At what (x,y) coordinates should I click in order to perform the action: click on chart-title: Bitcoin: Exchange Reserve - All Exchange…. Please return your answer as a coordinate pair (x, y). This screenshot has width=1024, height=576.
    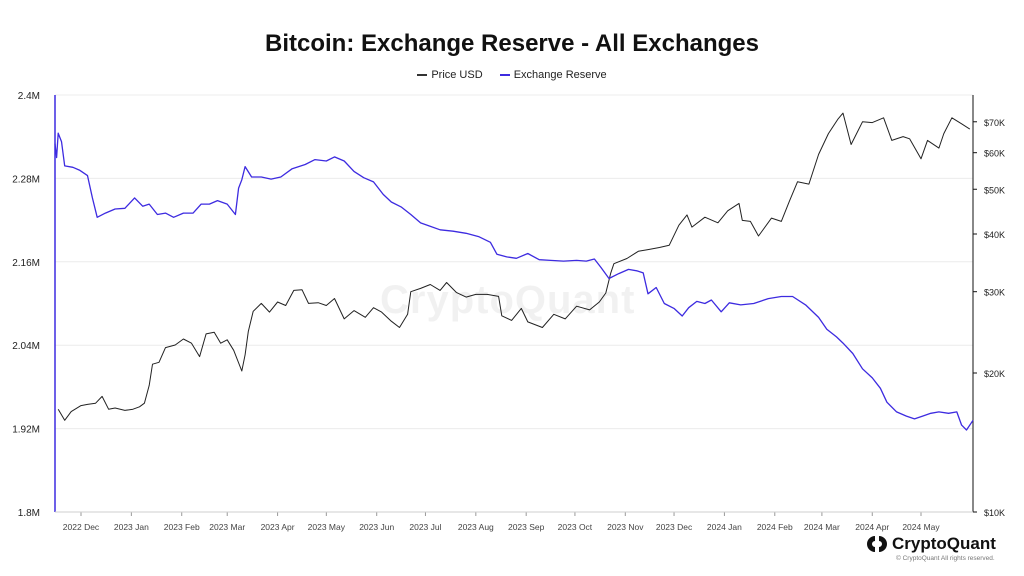
    Looking at the image, I should click on (512, 43).